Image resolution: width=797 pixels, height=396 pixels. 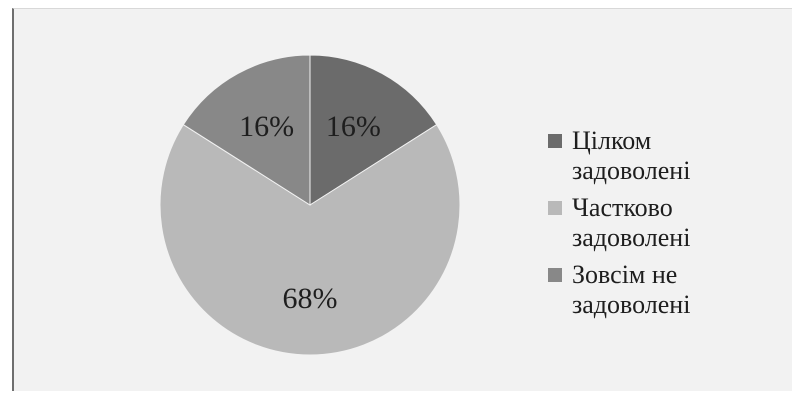 I want to click on pie-slice-fully-satisfied, so click(x=373, y=130).